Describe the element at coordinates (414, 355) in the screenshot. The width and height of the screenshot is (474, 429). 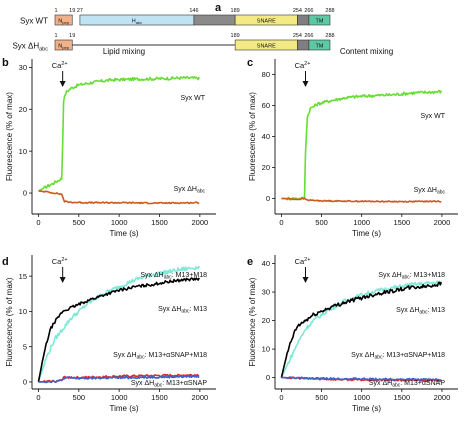
I see `series-label-rest: : M13+αSNAP+M18` at that location.